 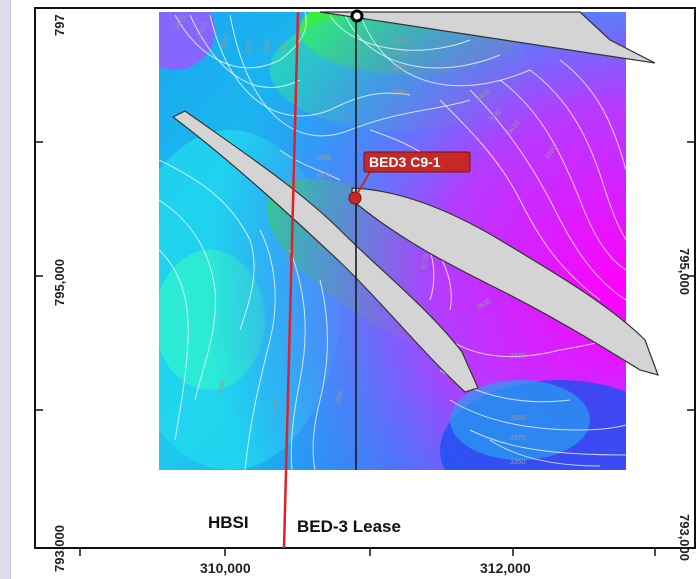 What do you see at coordinates (400, 42) in the screenshot?
I see `contour-label: 3890` at bounding box center [400, 42].